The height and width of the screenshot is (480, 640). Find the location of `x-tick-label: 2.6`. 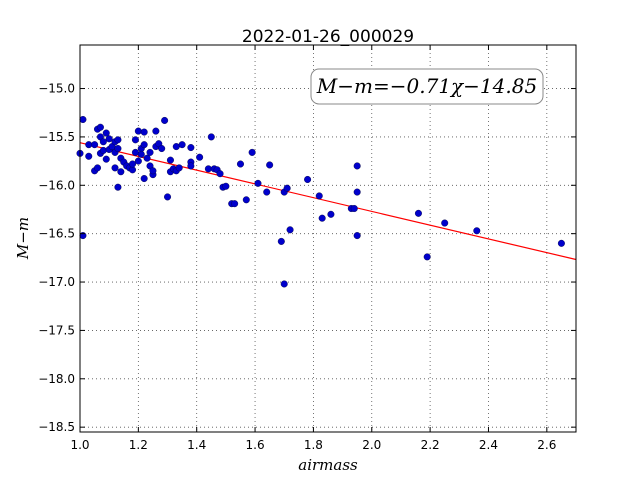

x-tick-label: 2.6 is located at coordinates (546, 445).